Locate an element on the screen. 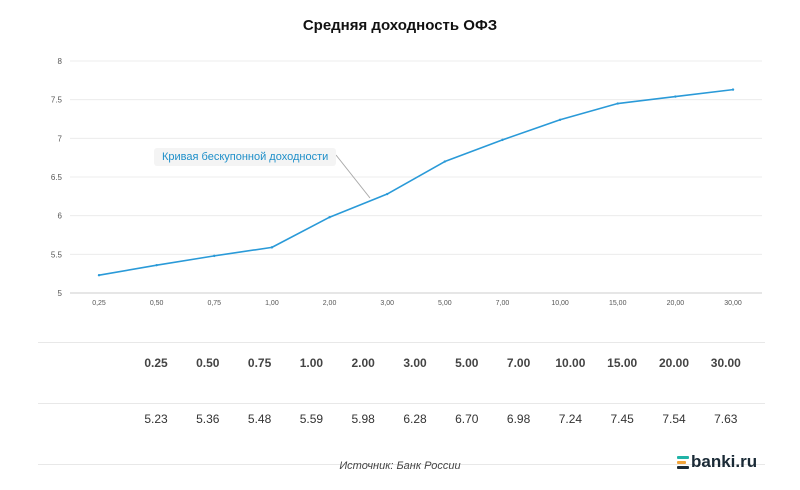 The width and height of the screenshot is (800, 490). banki-logo: banki.ru is located at coordinates (717, 462).